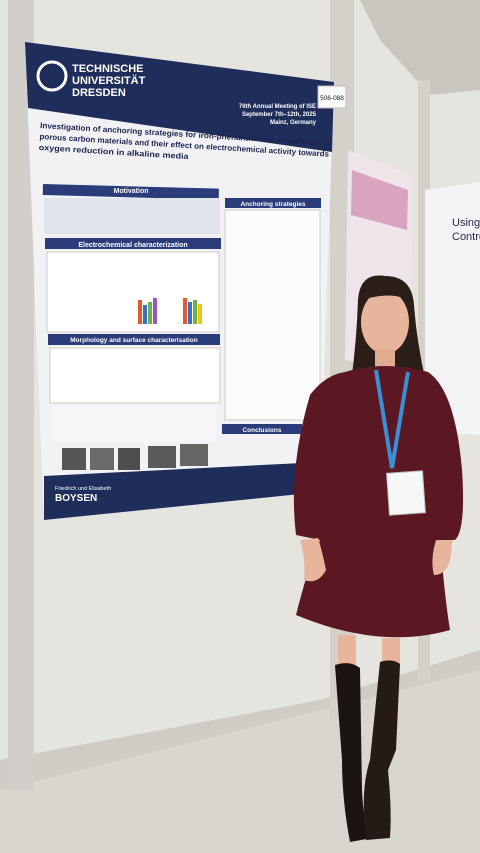  Describe the element at coordinates (83, 489) in the screenshot. I see `sponsor: Friedrich und Elisabeth` at that location.